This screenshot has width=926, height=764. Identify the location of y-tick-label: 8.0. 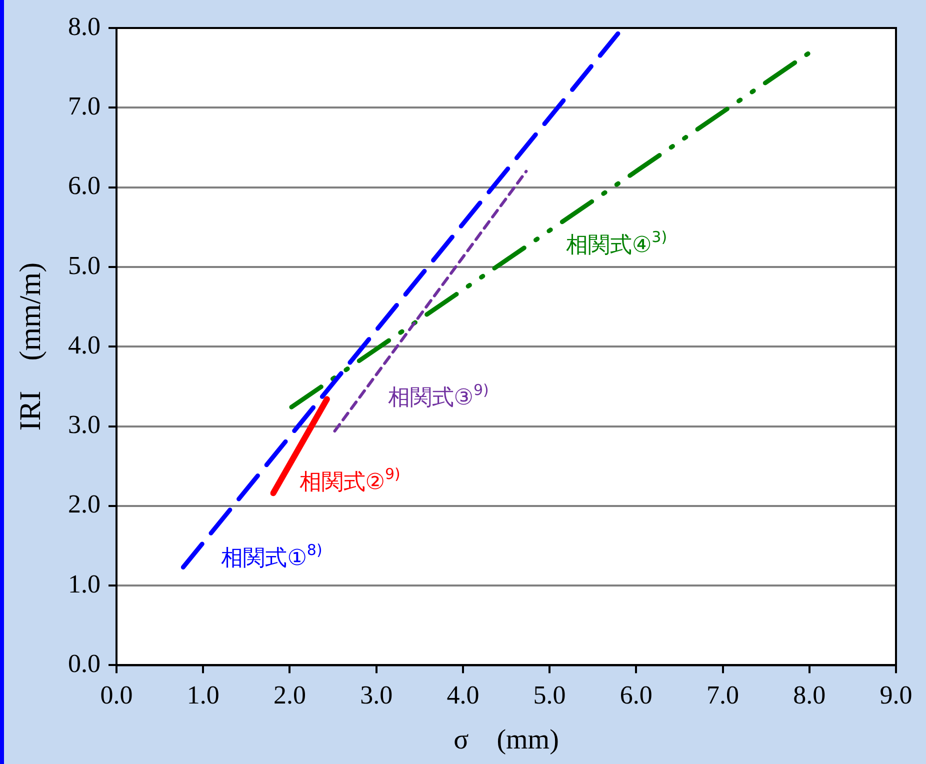
(84, 26).